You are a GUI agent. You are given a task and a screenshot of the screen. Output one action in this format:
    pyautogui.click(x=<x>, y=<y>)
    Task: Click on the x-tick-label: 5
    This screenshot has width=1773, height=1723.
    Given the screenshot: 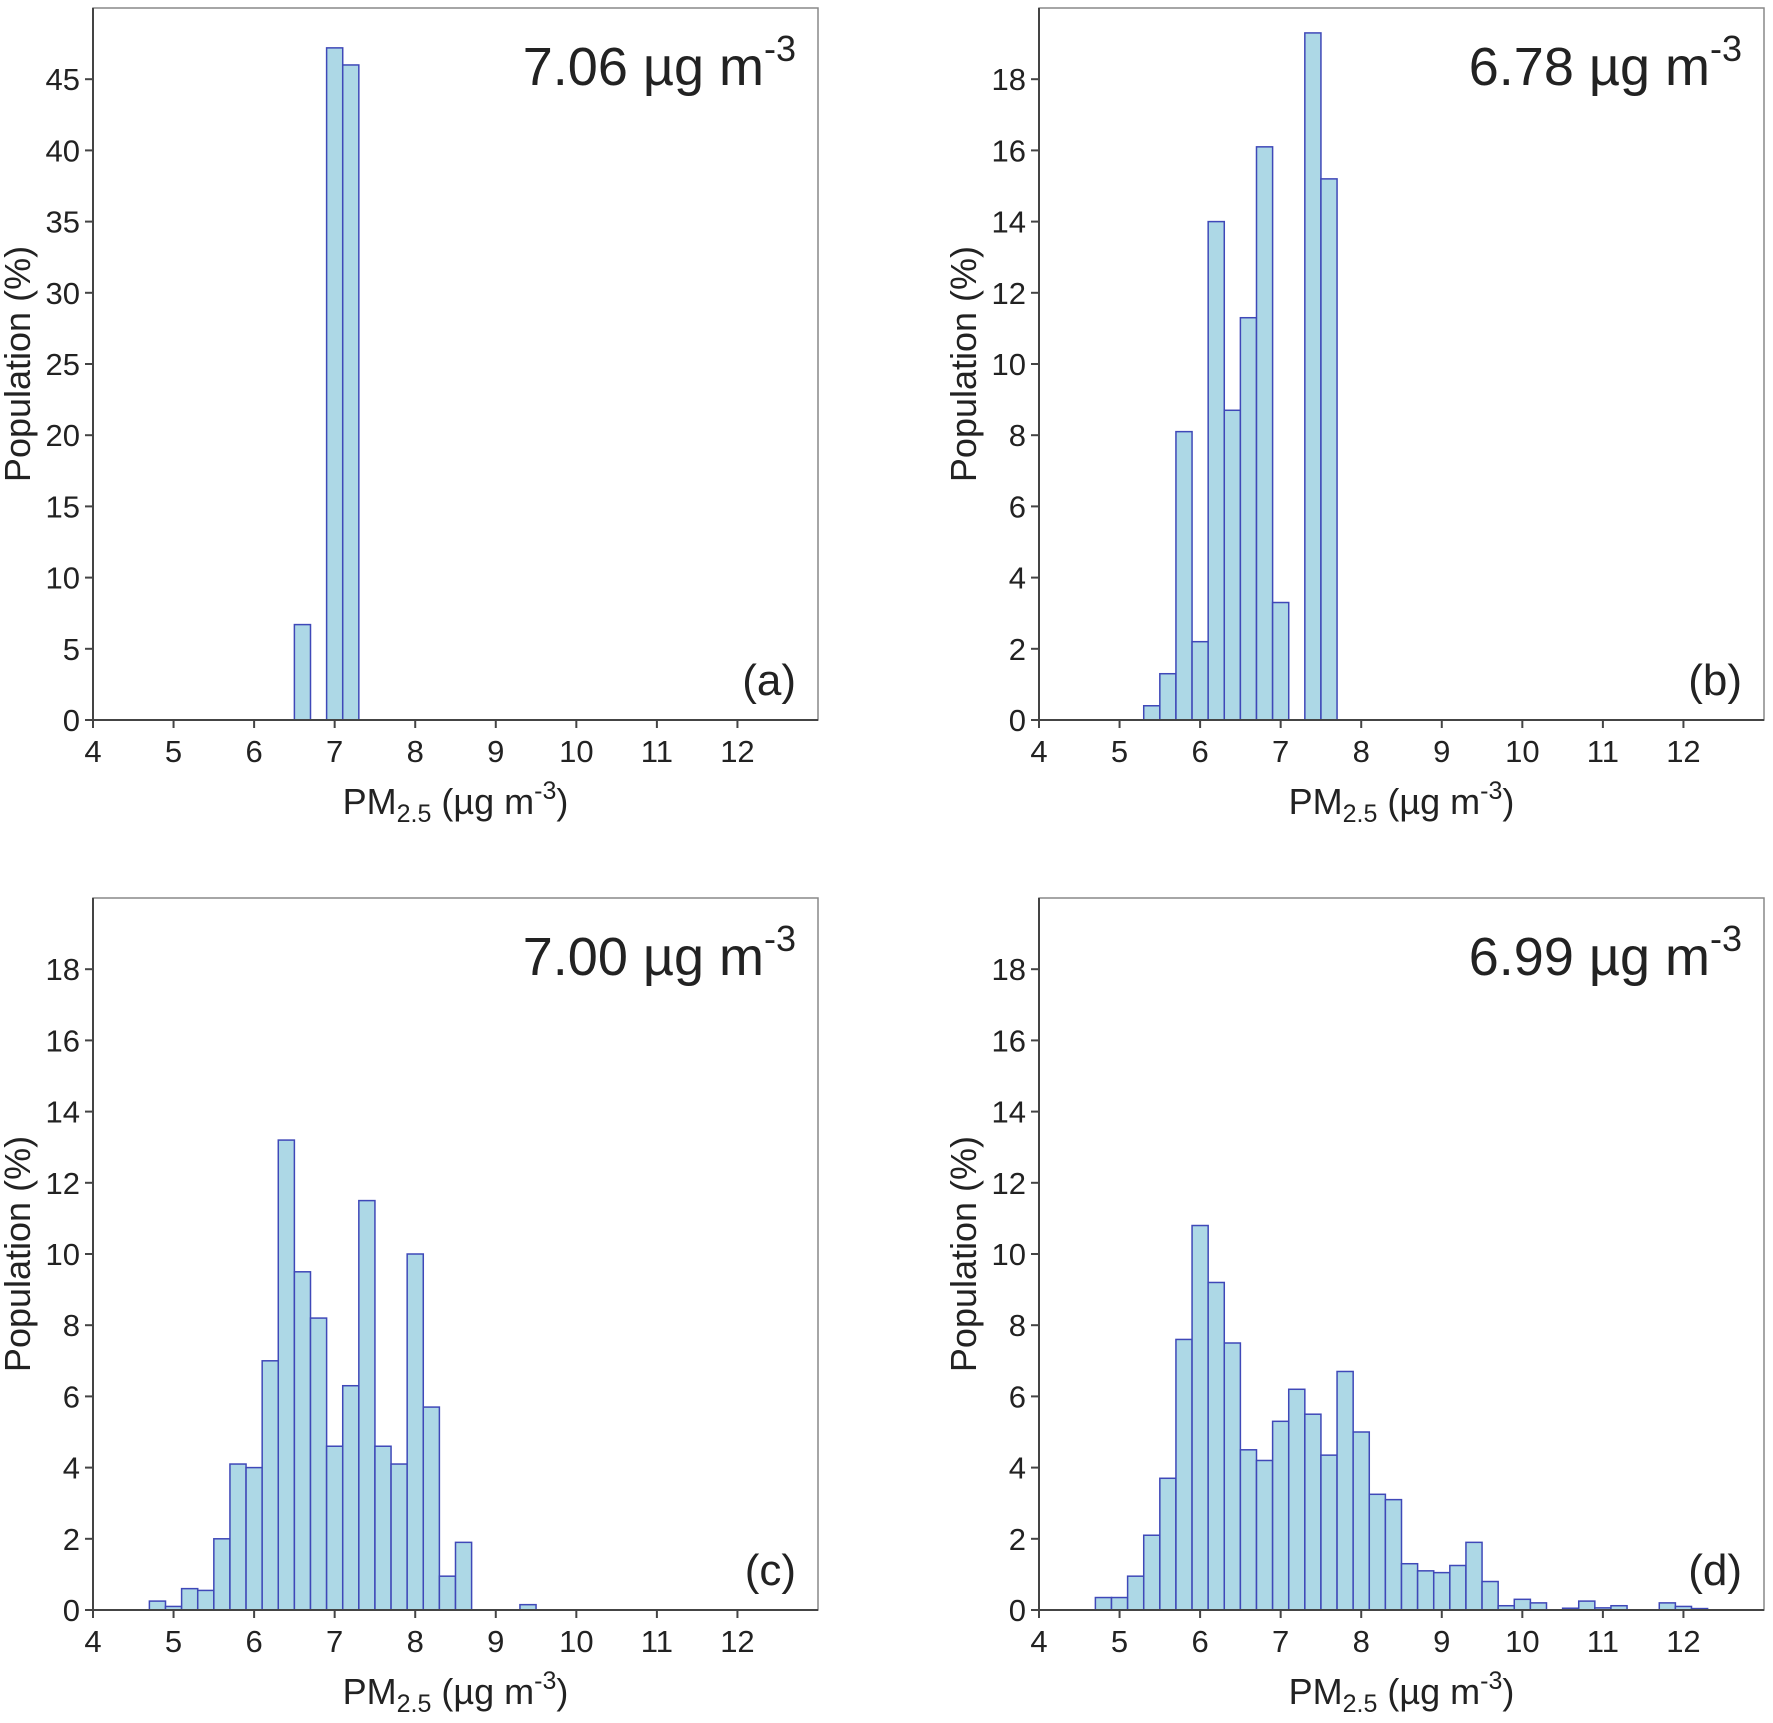 What is the action you would take?
    pyautogui.click(x=173, y=751)
    